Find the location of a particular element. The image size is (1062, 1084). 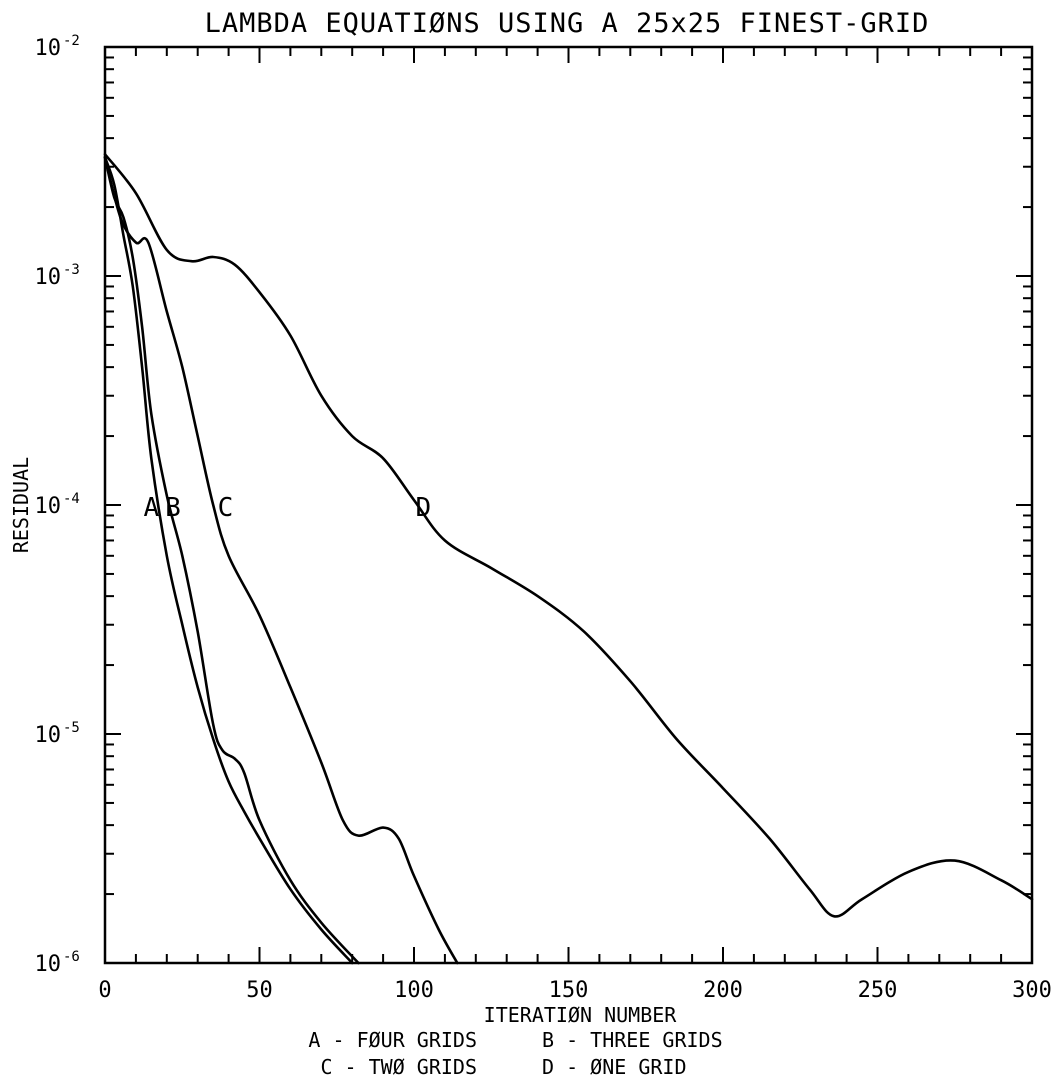

x-tick-label: 100 is located at coordinates (414, 990).